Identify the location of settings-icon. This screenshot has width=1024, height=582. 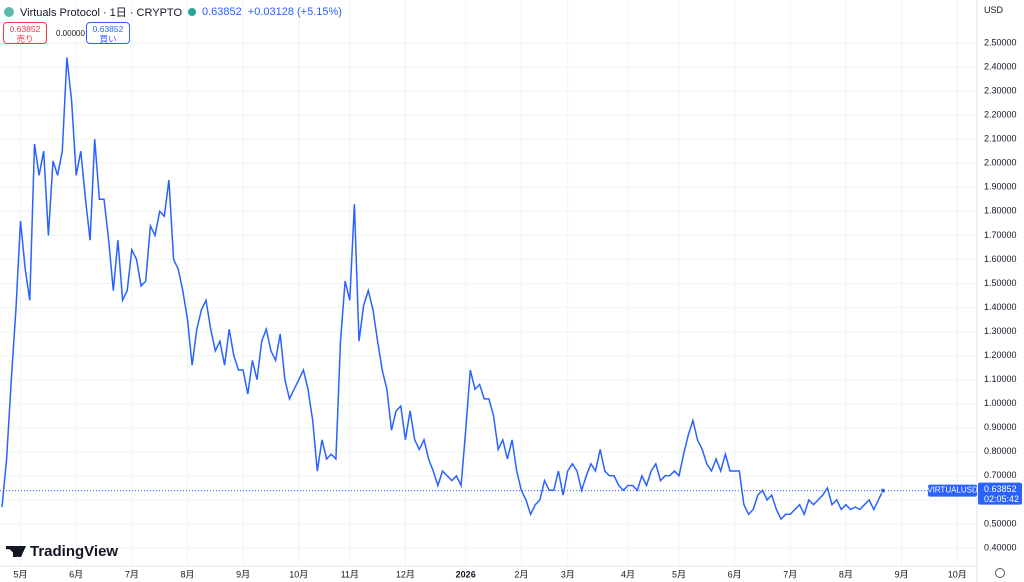
(1000, 573).